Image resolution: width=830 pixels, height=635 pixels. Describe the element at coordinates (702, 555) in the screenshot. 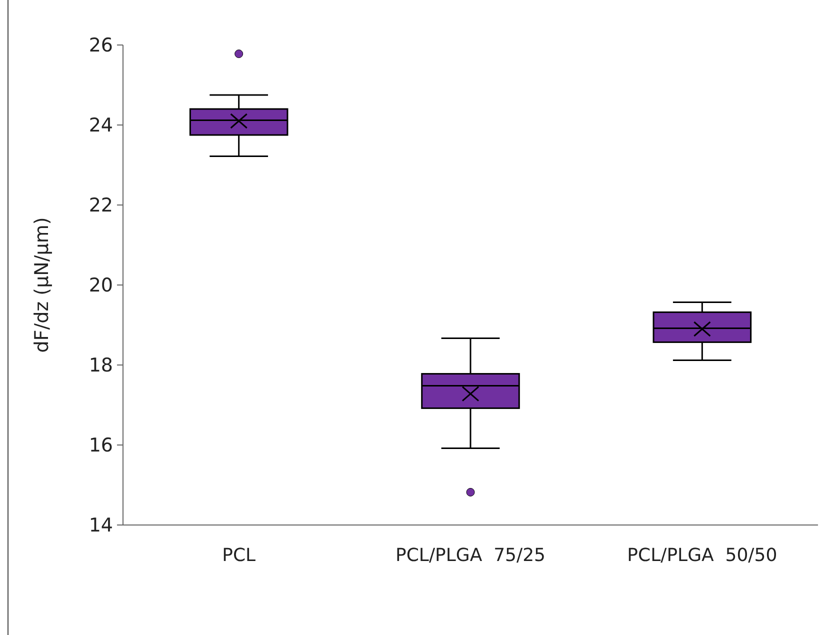

I see `x-tick-label: PCL/PLGA 50/50` at that location.